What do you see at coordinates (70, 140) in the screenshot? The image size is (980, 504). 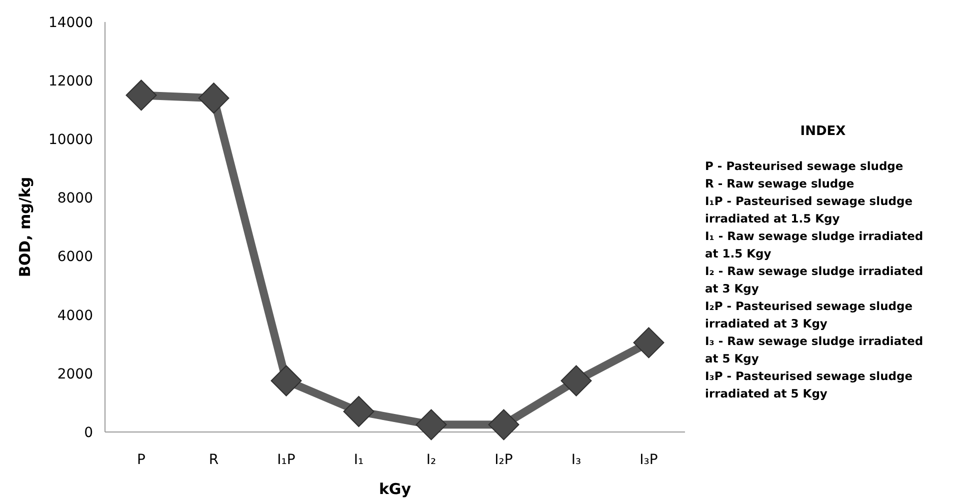 I see `y-tick-label: 10000` at bounding box center [70, 140].